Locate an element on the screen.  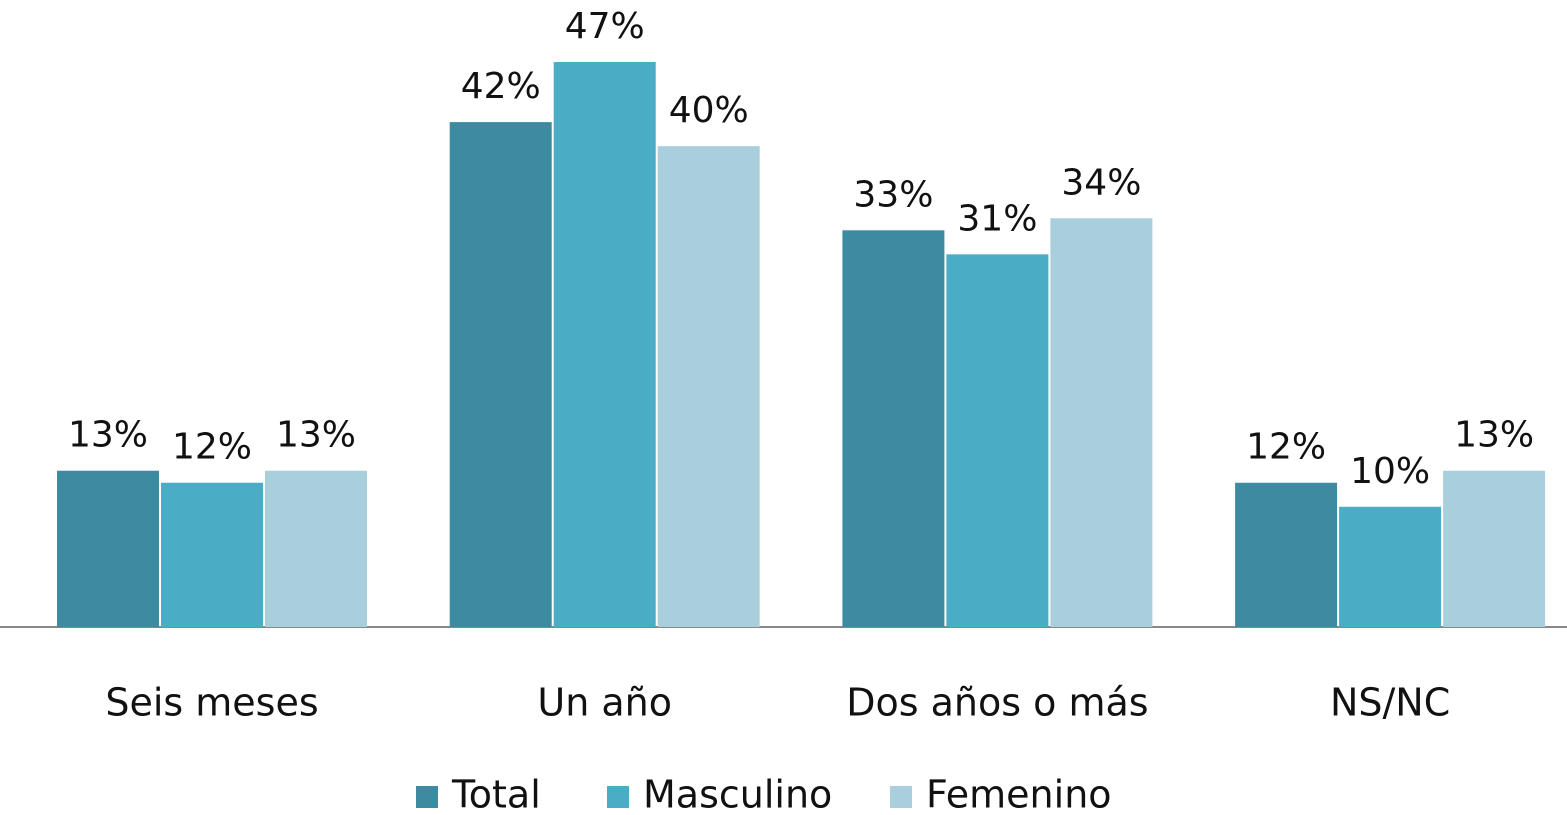
data-label: 33% is located at coordinates (893, 194).